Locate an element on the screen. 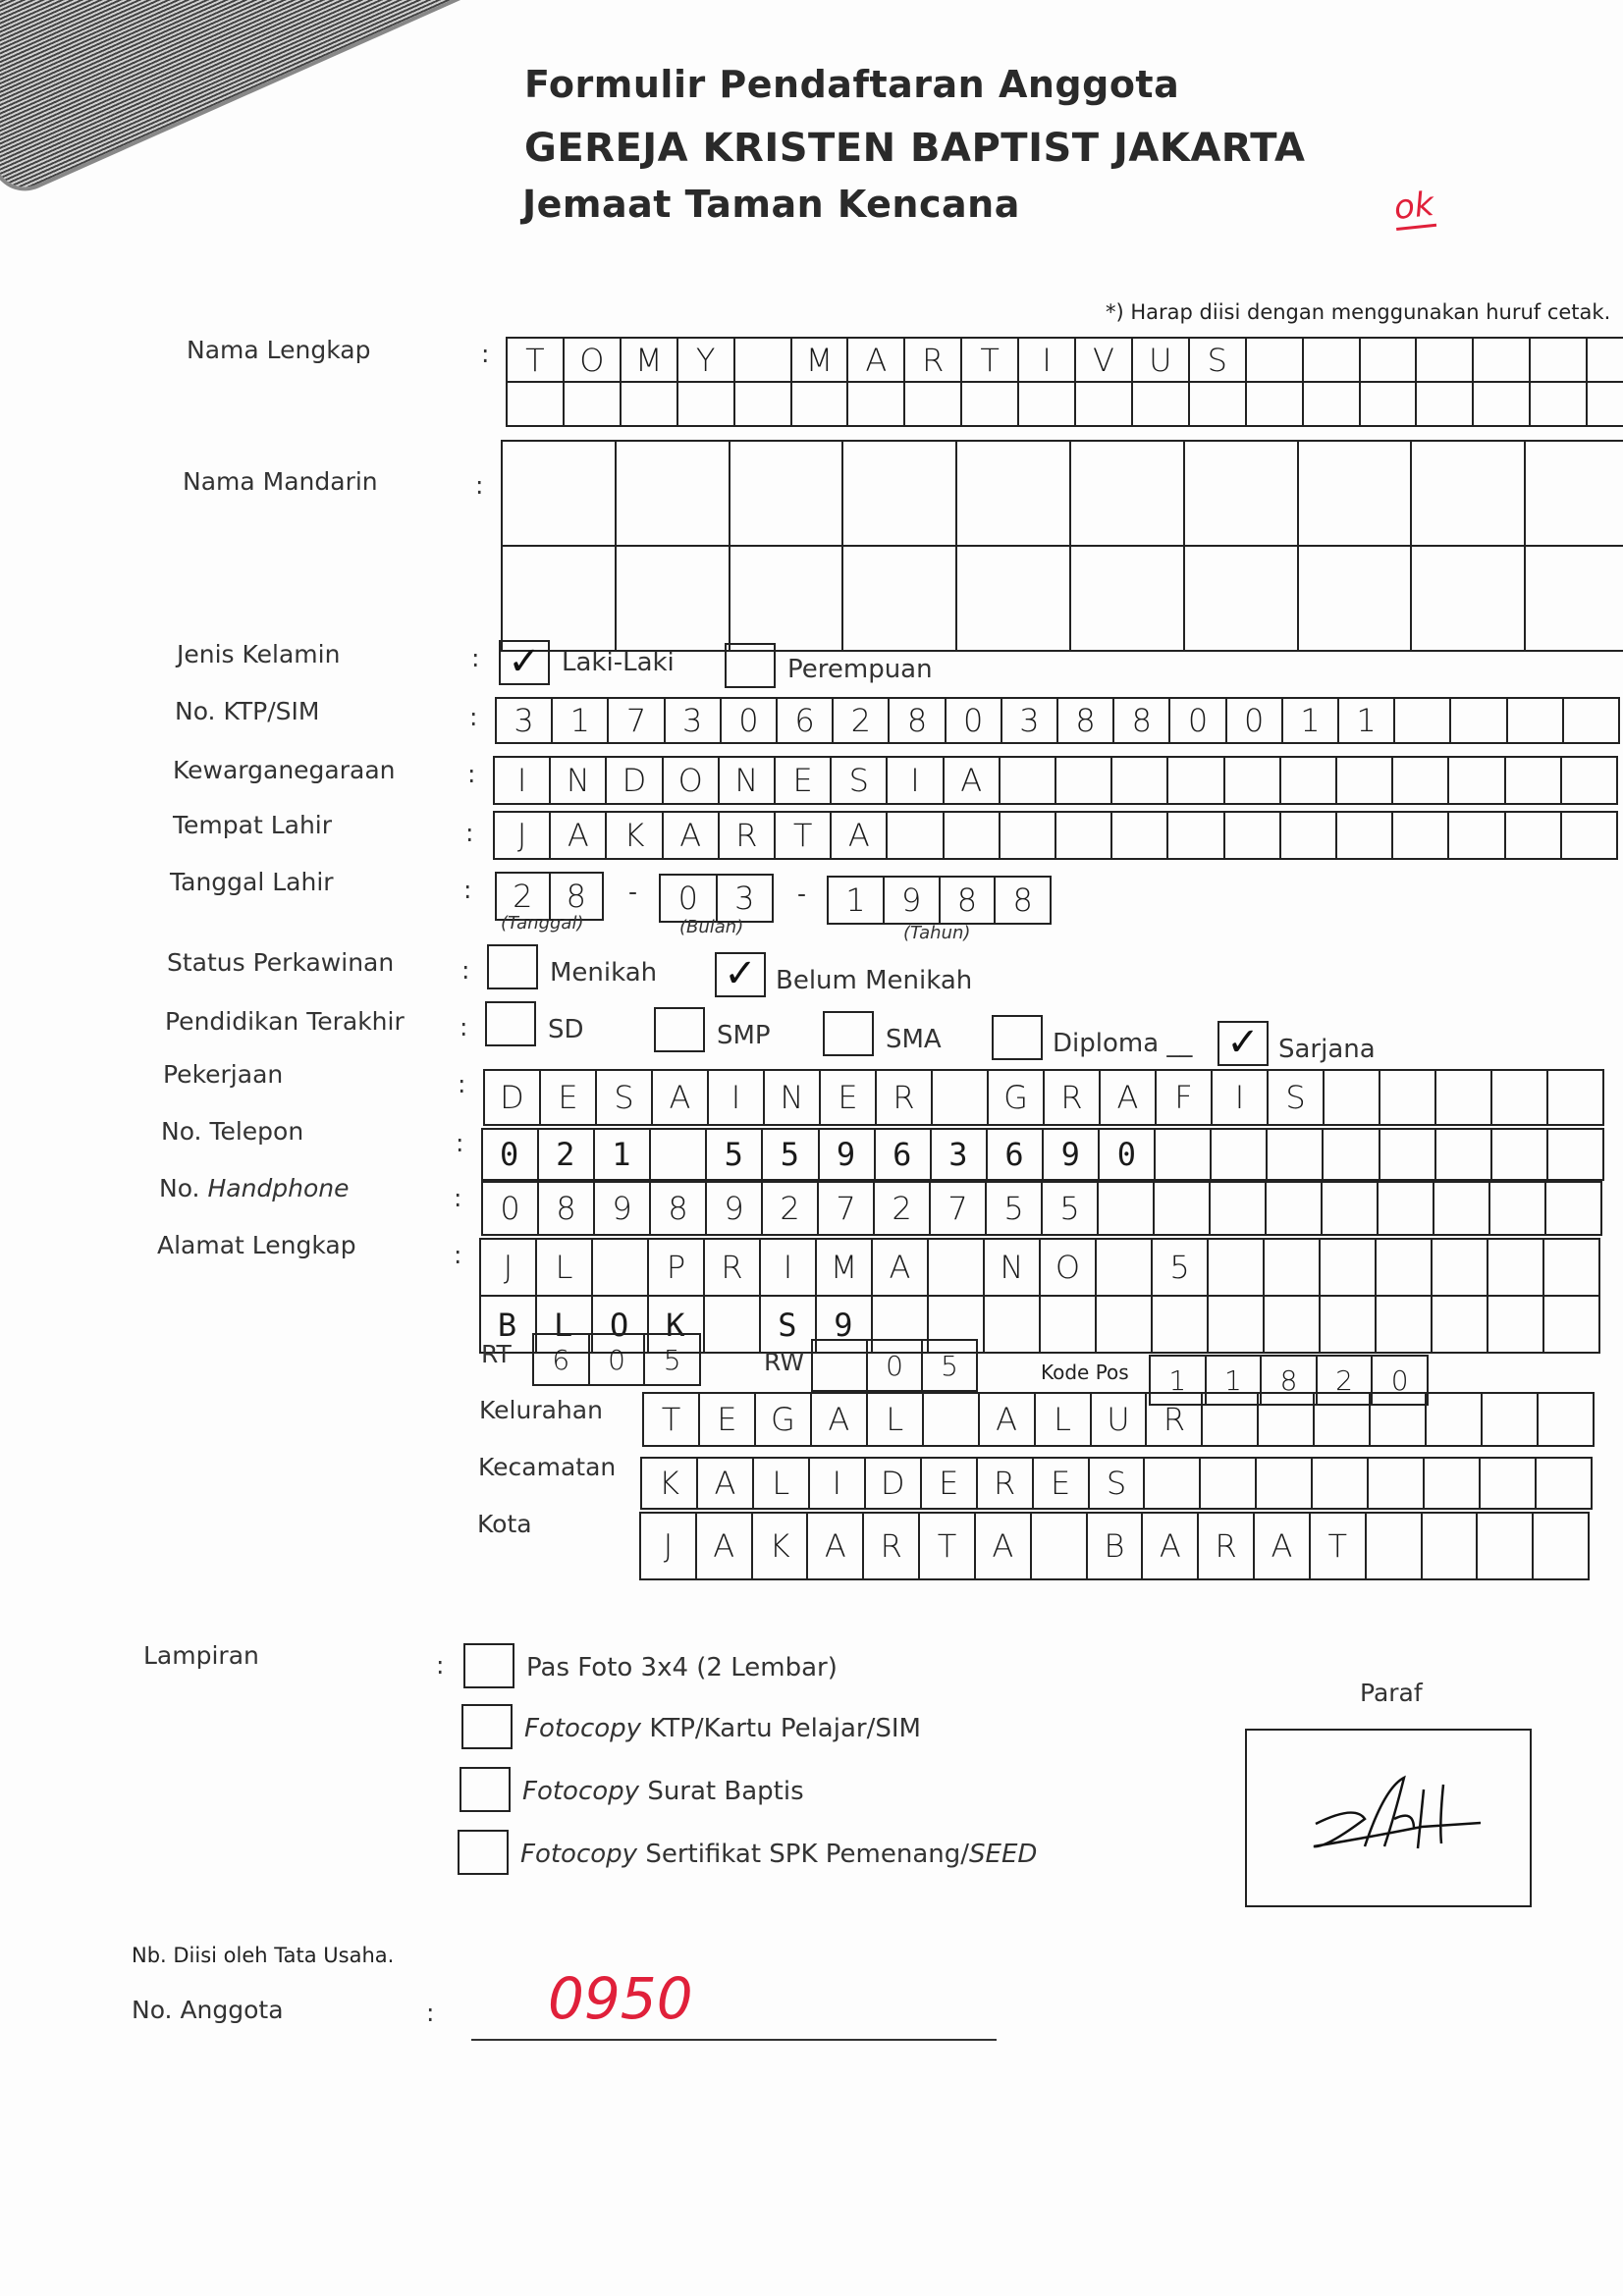 This screenshot has height=2296, width=1623. ktp-label: No. KTP/SIM is located at coordinates (247, 711).